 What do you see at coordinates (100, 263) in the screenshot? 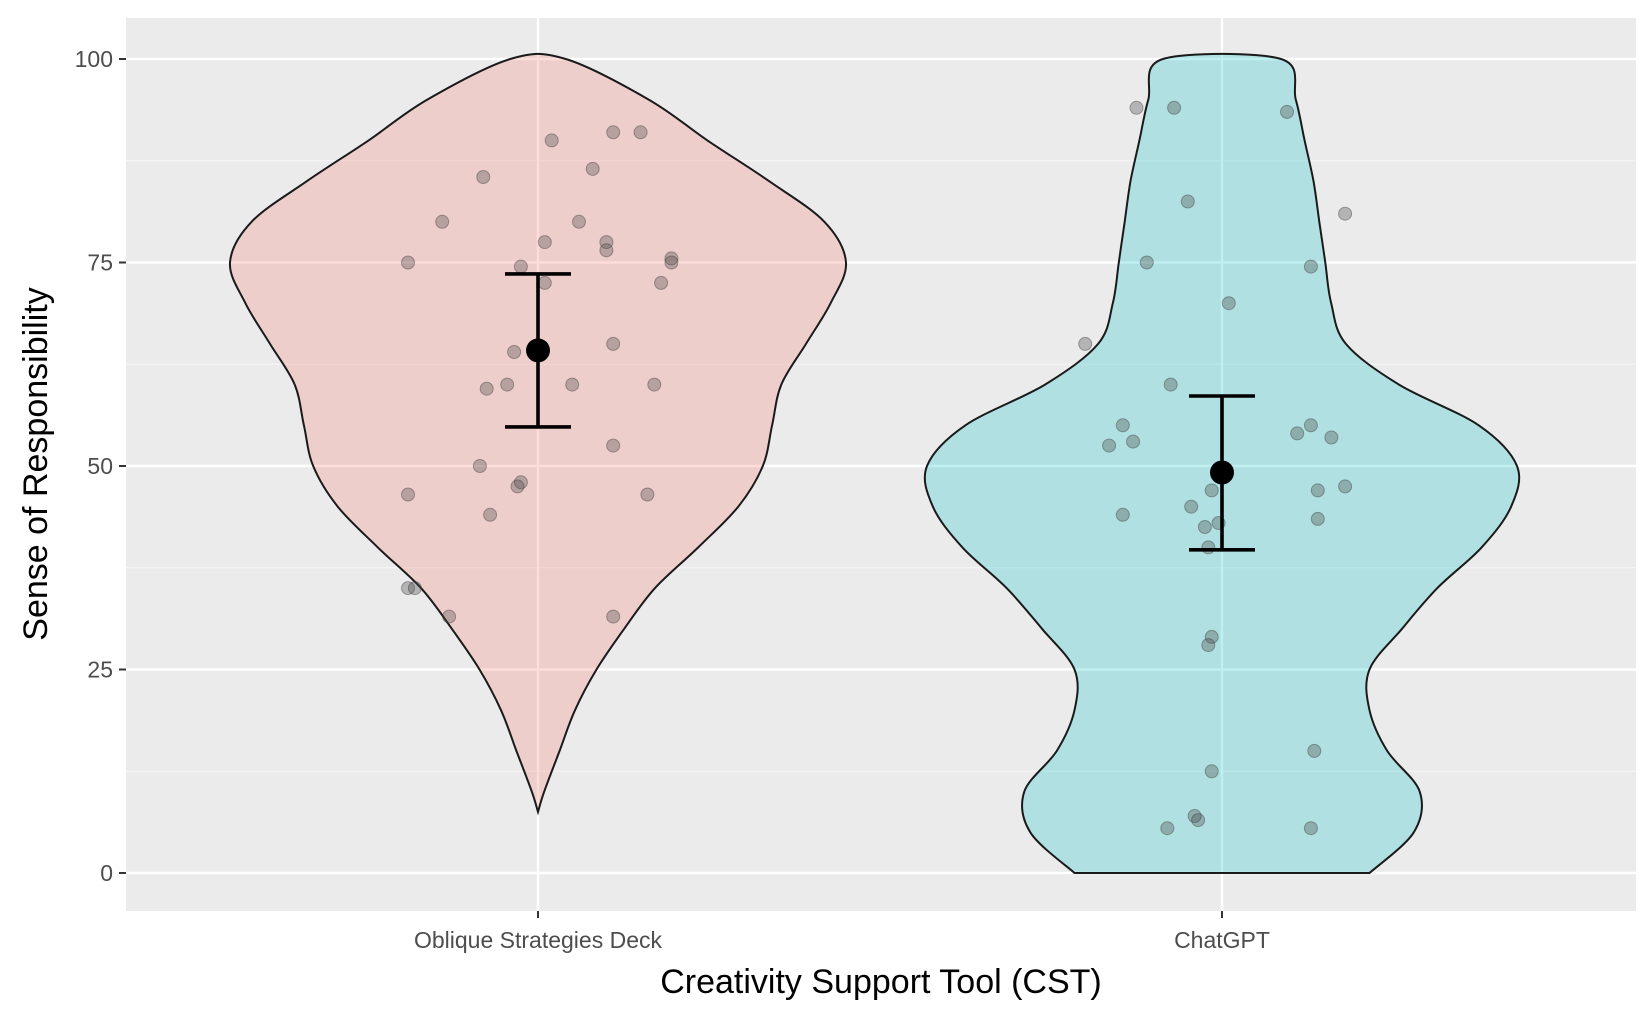
I see `y-tick-label: 75` at bounding box center [100, 263].